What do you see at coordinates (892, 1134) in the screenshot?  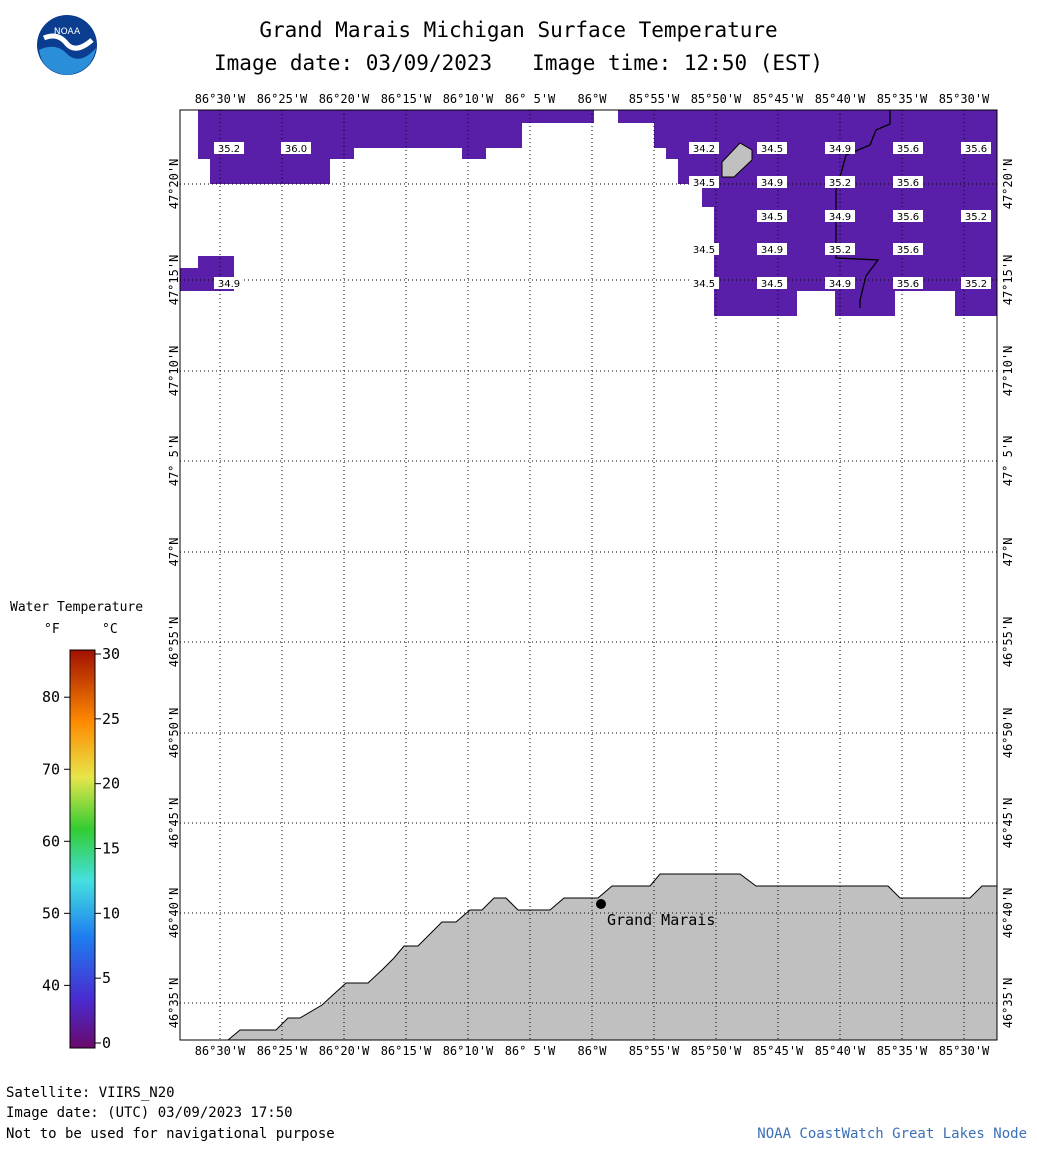 I see `footer-credit: NOAA CoastWatch Great Lakes Node` at bounding box center [892, 1134].